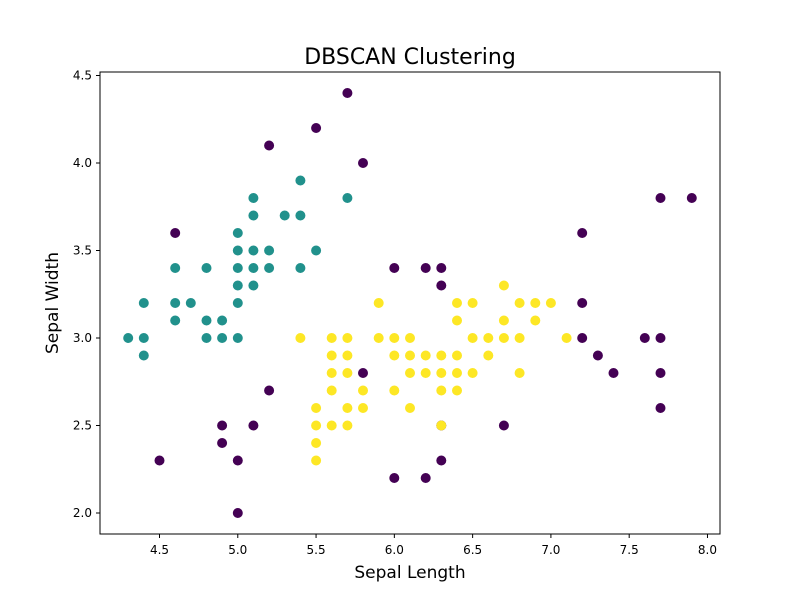 The width and height of the screenshot is (800, 600). What do you see at coordinates (82, 338) in the screenshot?
I see `y-tick-label-2: 3.0` at bounding box center [82, 338].